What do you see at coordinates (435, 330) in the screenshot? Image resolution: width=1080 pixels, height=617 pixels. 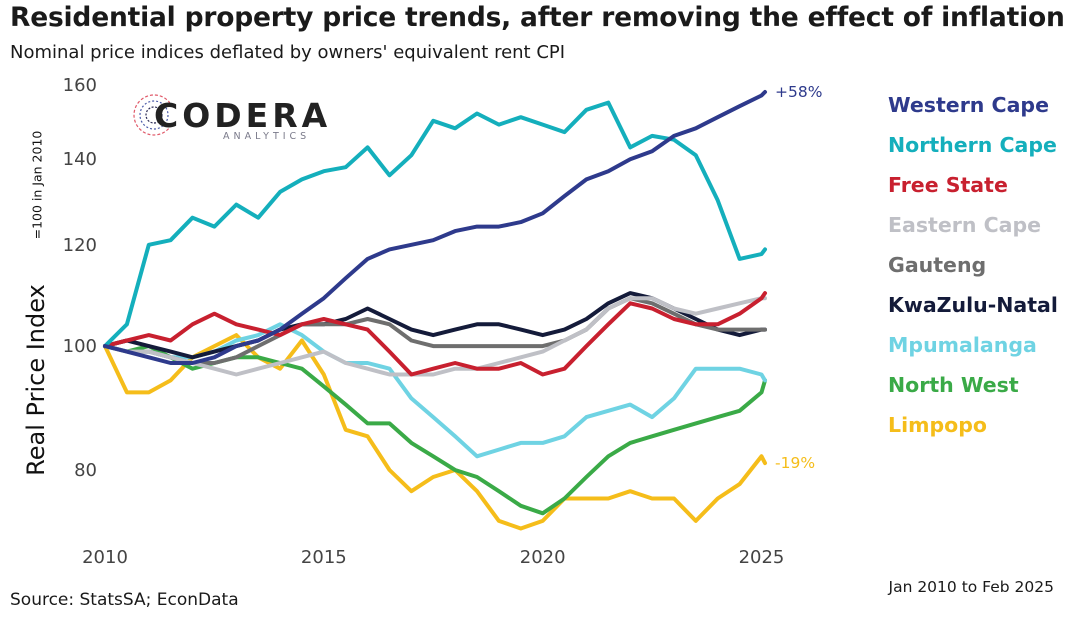 I see `series-line-gauteng` at bounding box center [435, 330].